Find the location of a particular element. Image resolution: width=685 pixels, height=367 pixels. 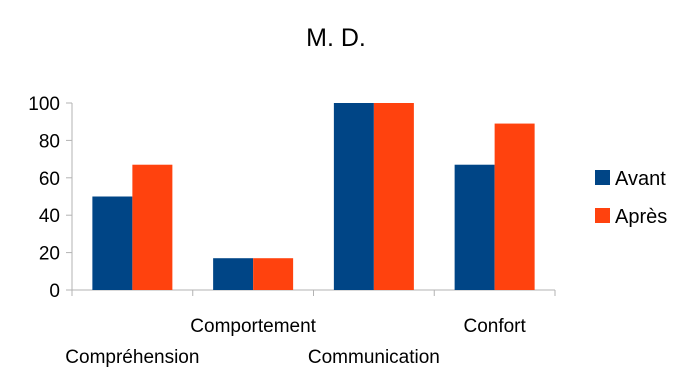

y-tick-label: 20 is located at coordinates (49, 254).